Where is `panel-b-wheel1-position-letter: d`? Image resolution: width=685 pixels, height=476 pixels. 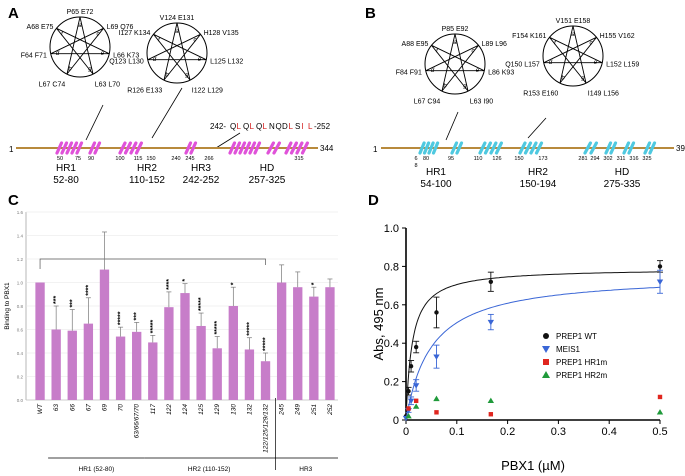 panel-b-wheel1-position-letter: d is located at coordinates (433, 71).